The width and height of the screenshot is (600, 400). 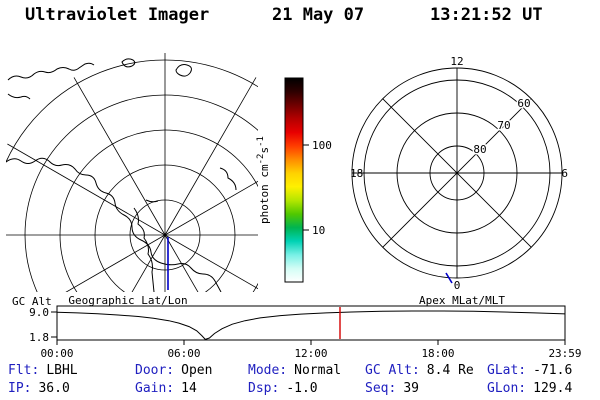 I want to click on status-seq: Seq: 39, so click(x=392, y=388).